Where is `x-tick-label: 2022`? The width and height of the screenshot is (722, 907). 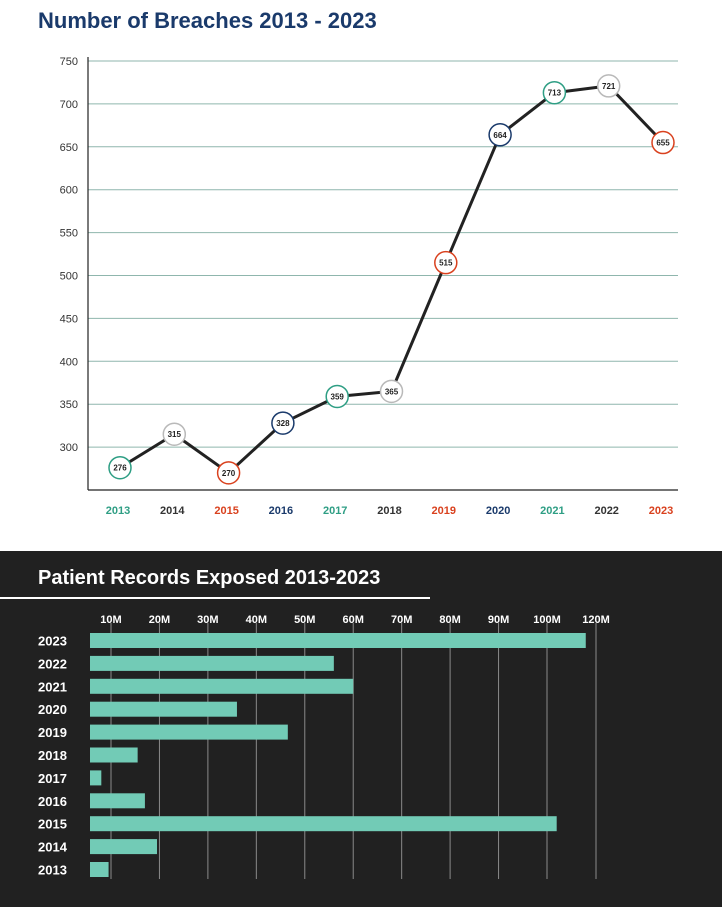
x-tick-label: 2022 is located at coordinates (606, 511).